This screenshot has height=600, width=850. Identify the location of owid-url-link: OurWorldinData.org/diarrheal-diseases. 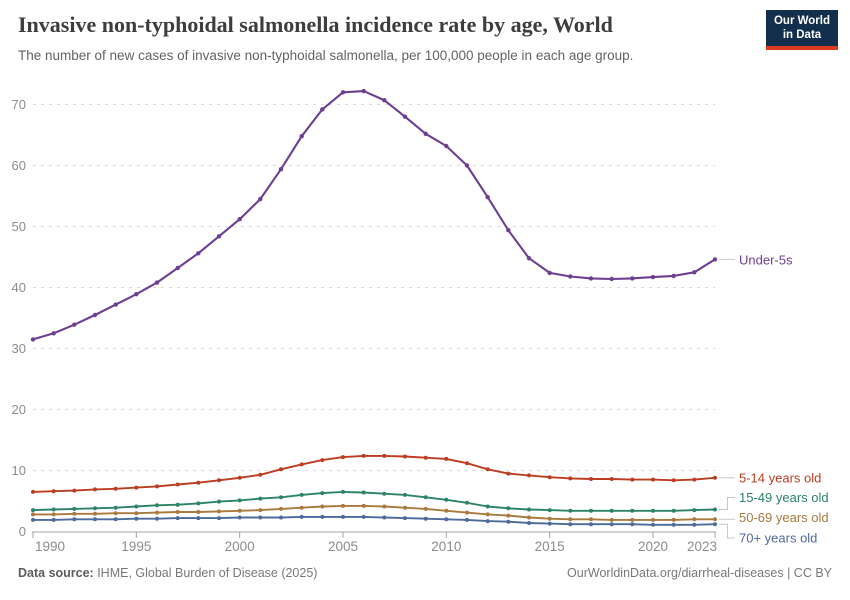
(675, 573).